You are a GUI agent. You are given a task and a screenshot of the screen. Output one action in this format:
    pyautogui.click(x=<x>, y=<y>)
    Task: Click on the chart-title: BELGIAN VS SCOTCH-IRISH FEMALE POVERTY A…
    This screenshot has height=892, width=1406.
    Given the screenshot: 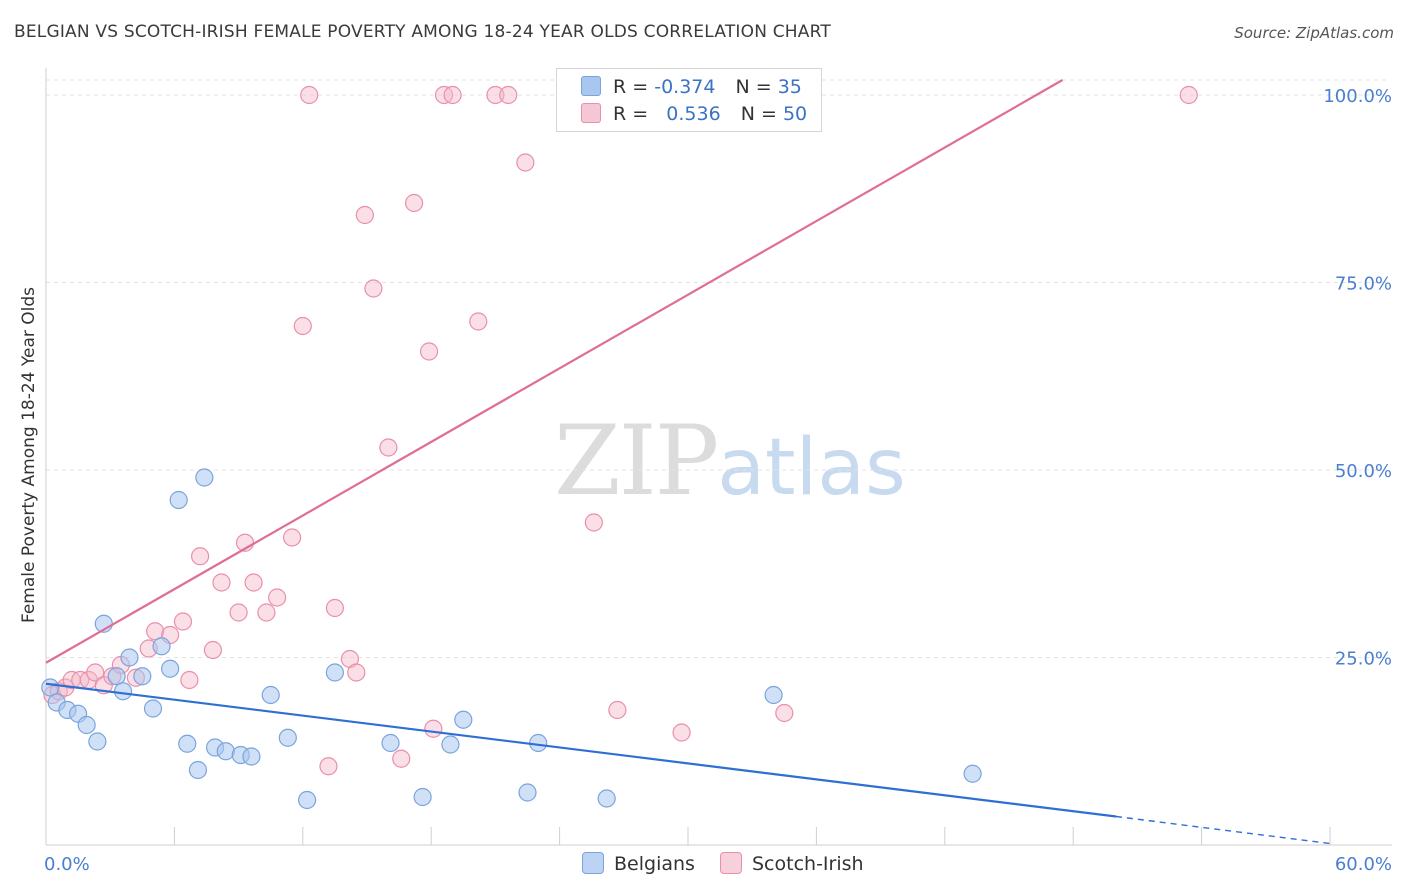 What is the action you would take?
    pyautogui.click(x=422, y=32)
    